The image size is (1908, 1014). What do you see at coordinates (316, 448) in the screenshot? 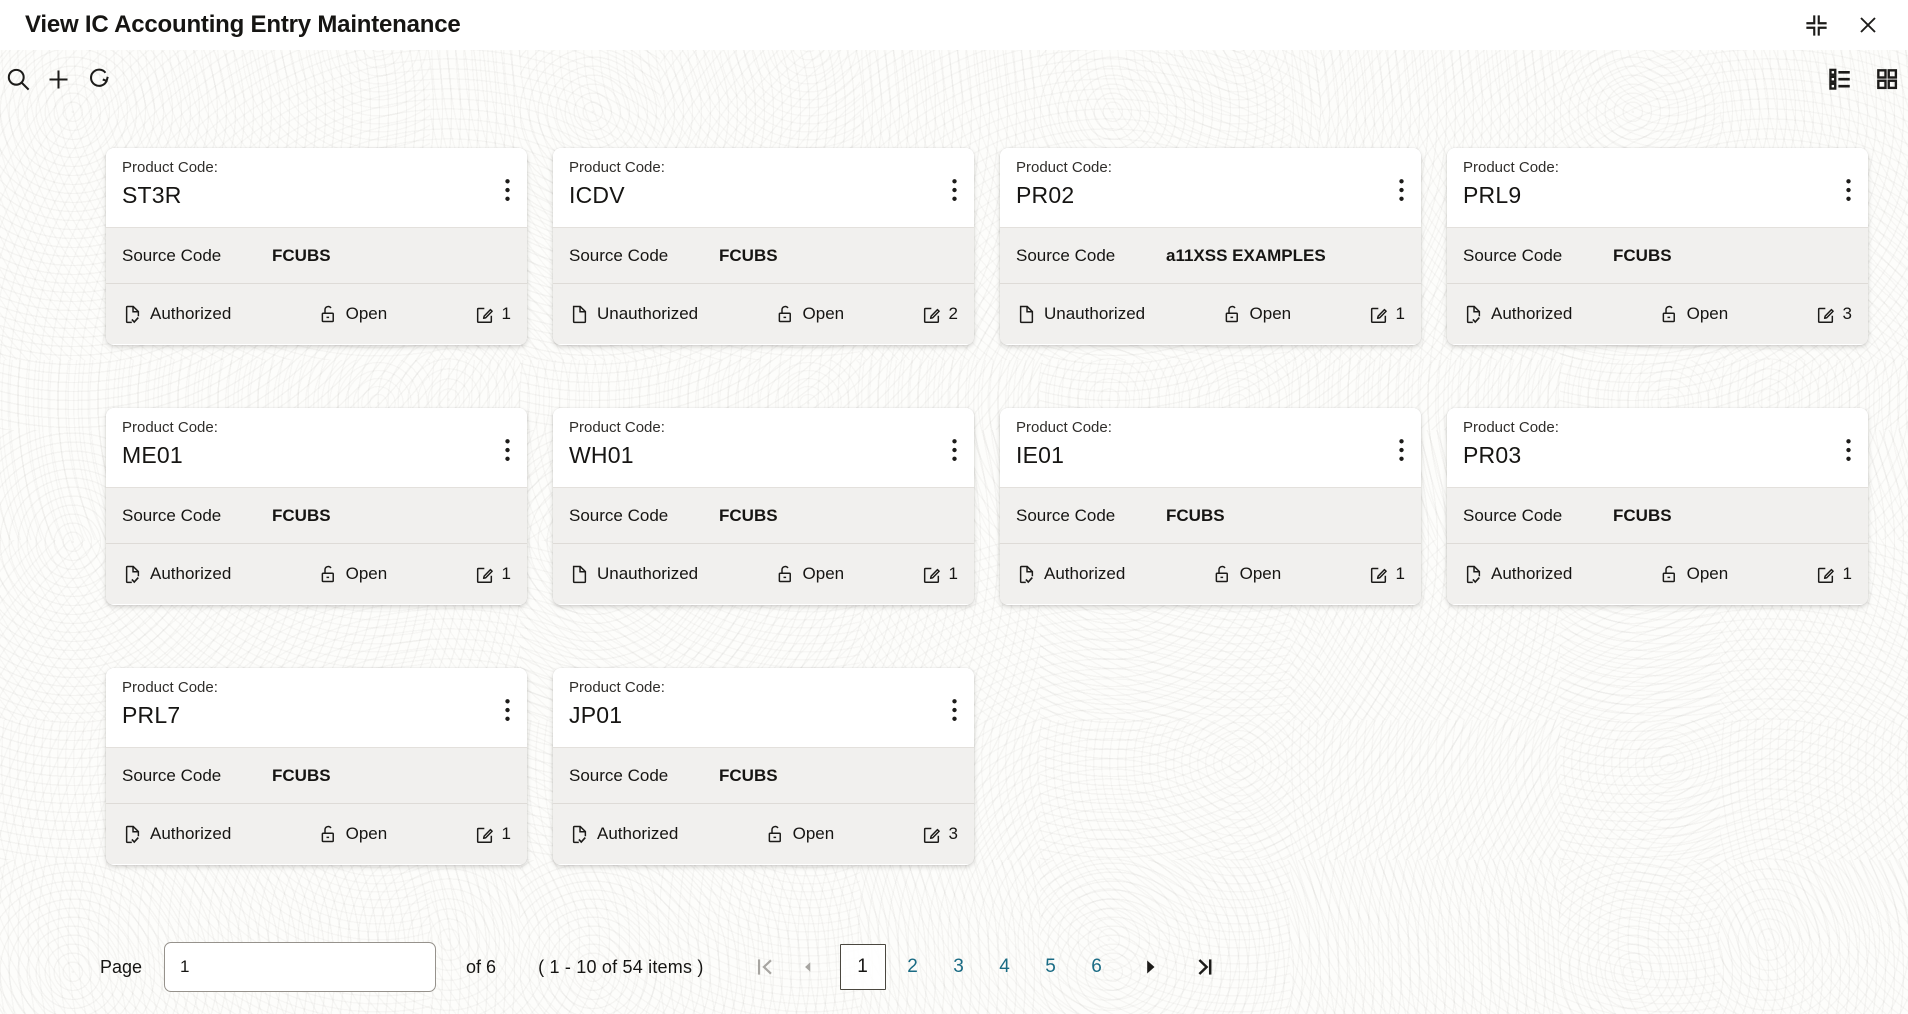
I see `card-header: Product Code: ME01` at bounding box center [316, 448].